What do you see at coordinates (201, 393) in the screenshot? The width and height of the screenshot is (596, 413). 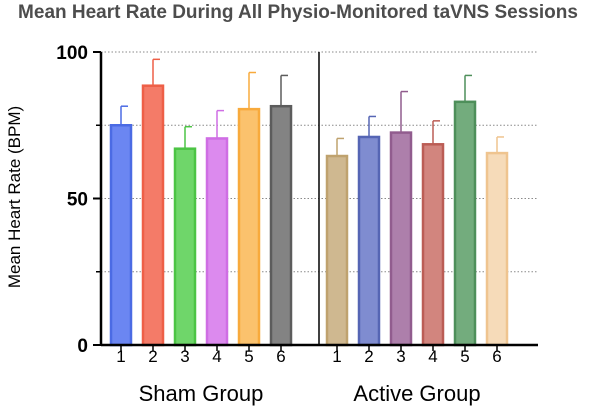 I see `group-label: Sham Group` at bounding box center [201, 393].